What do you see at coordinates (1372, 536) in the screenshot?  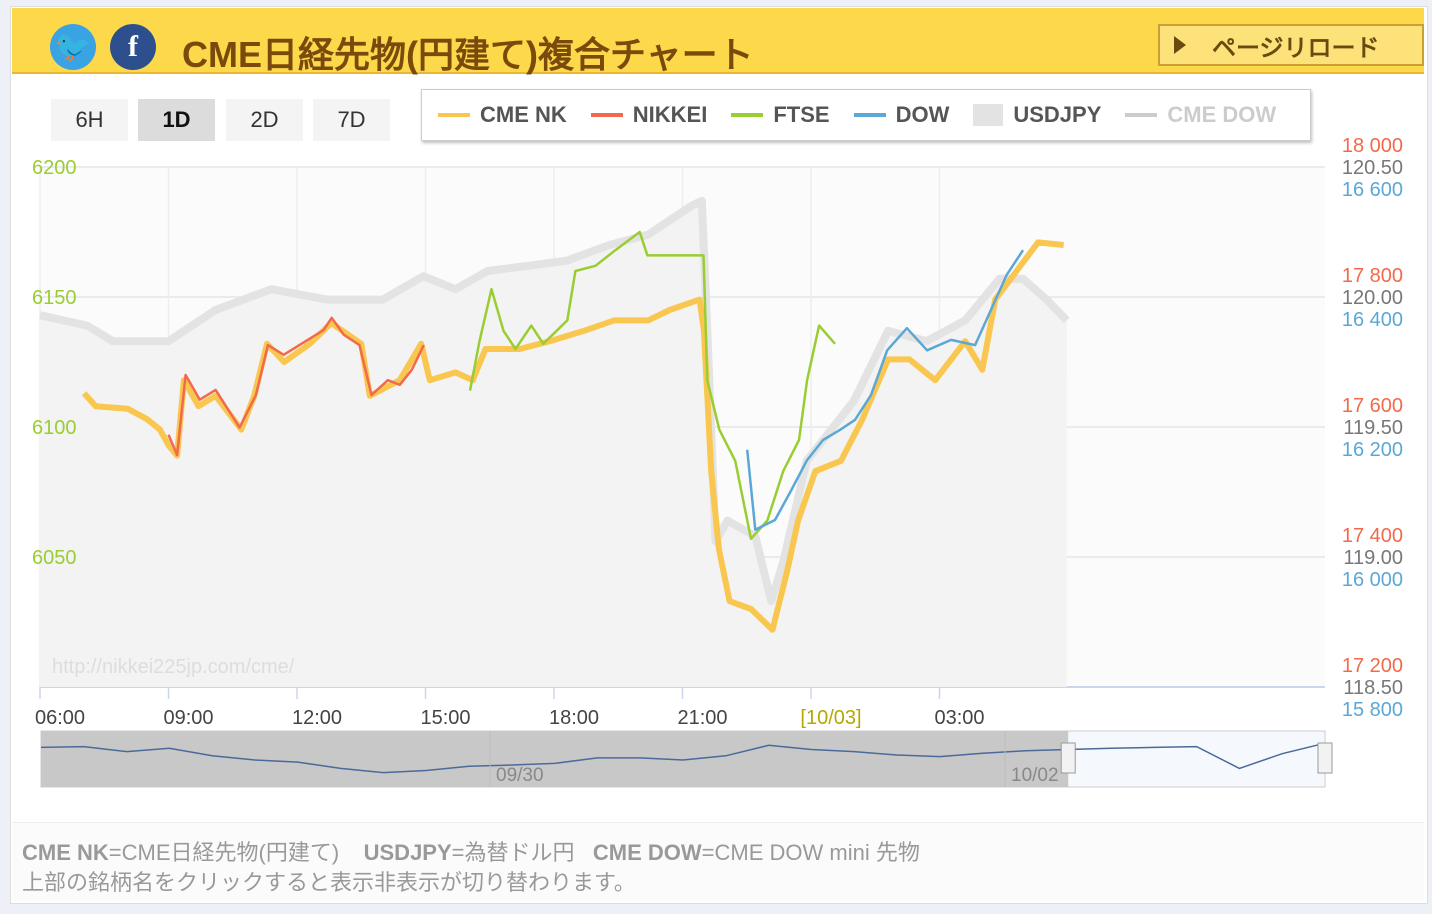 I see `y-right-tick-label-nikkei: 17 400` at bounding box center [1372, 536].